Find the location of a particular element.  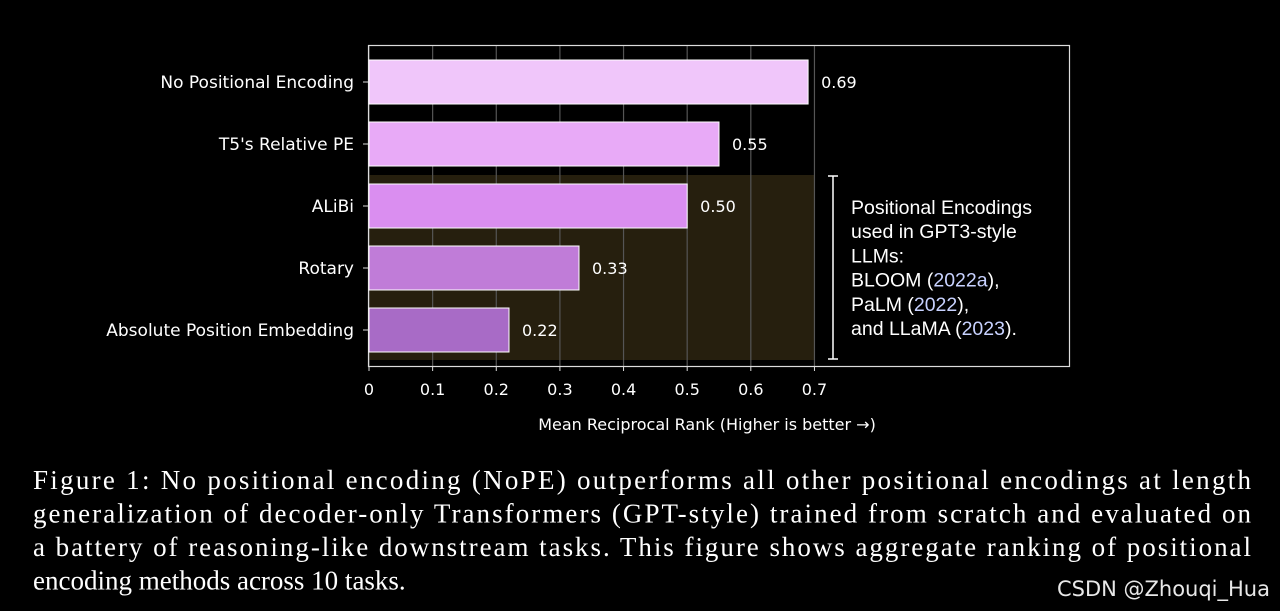

value-label: 0.22 is located at coordinates (540, 330).